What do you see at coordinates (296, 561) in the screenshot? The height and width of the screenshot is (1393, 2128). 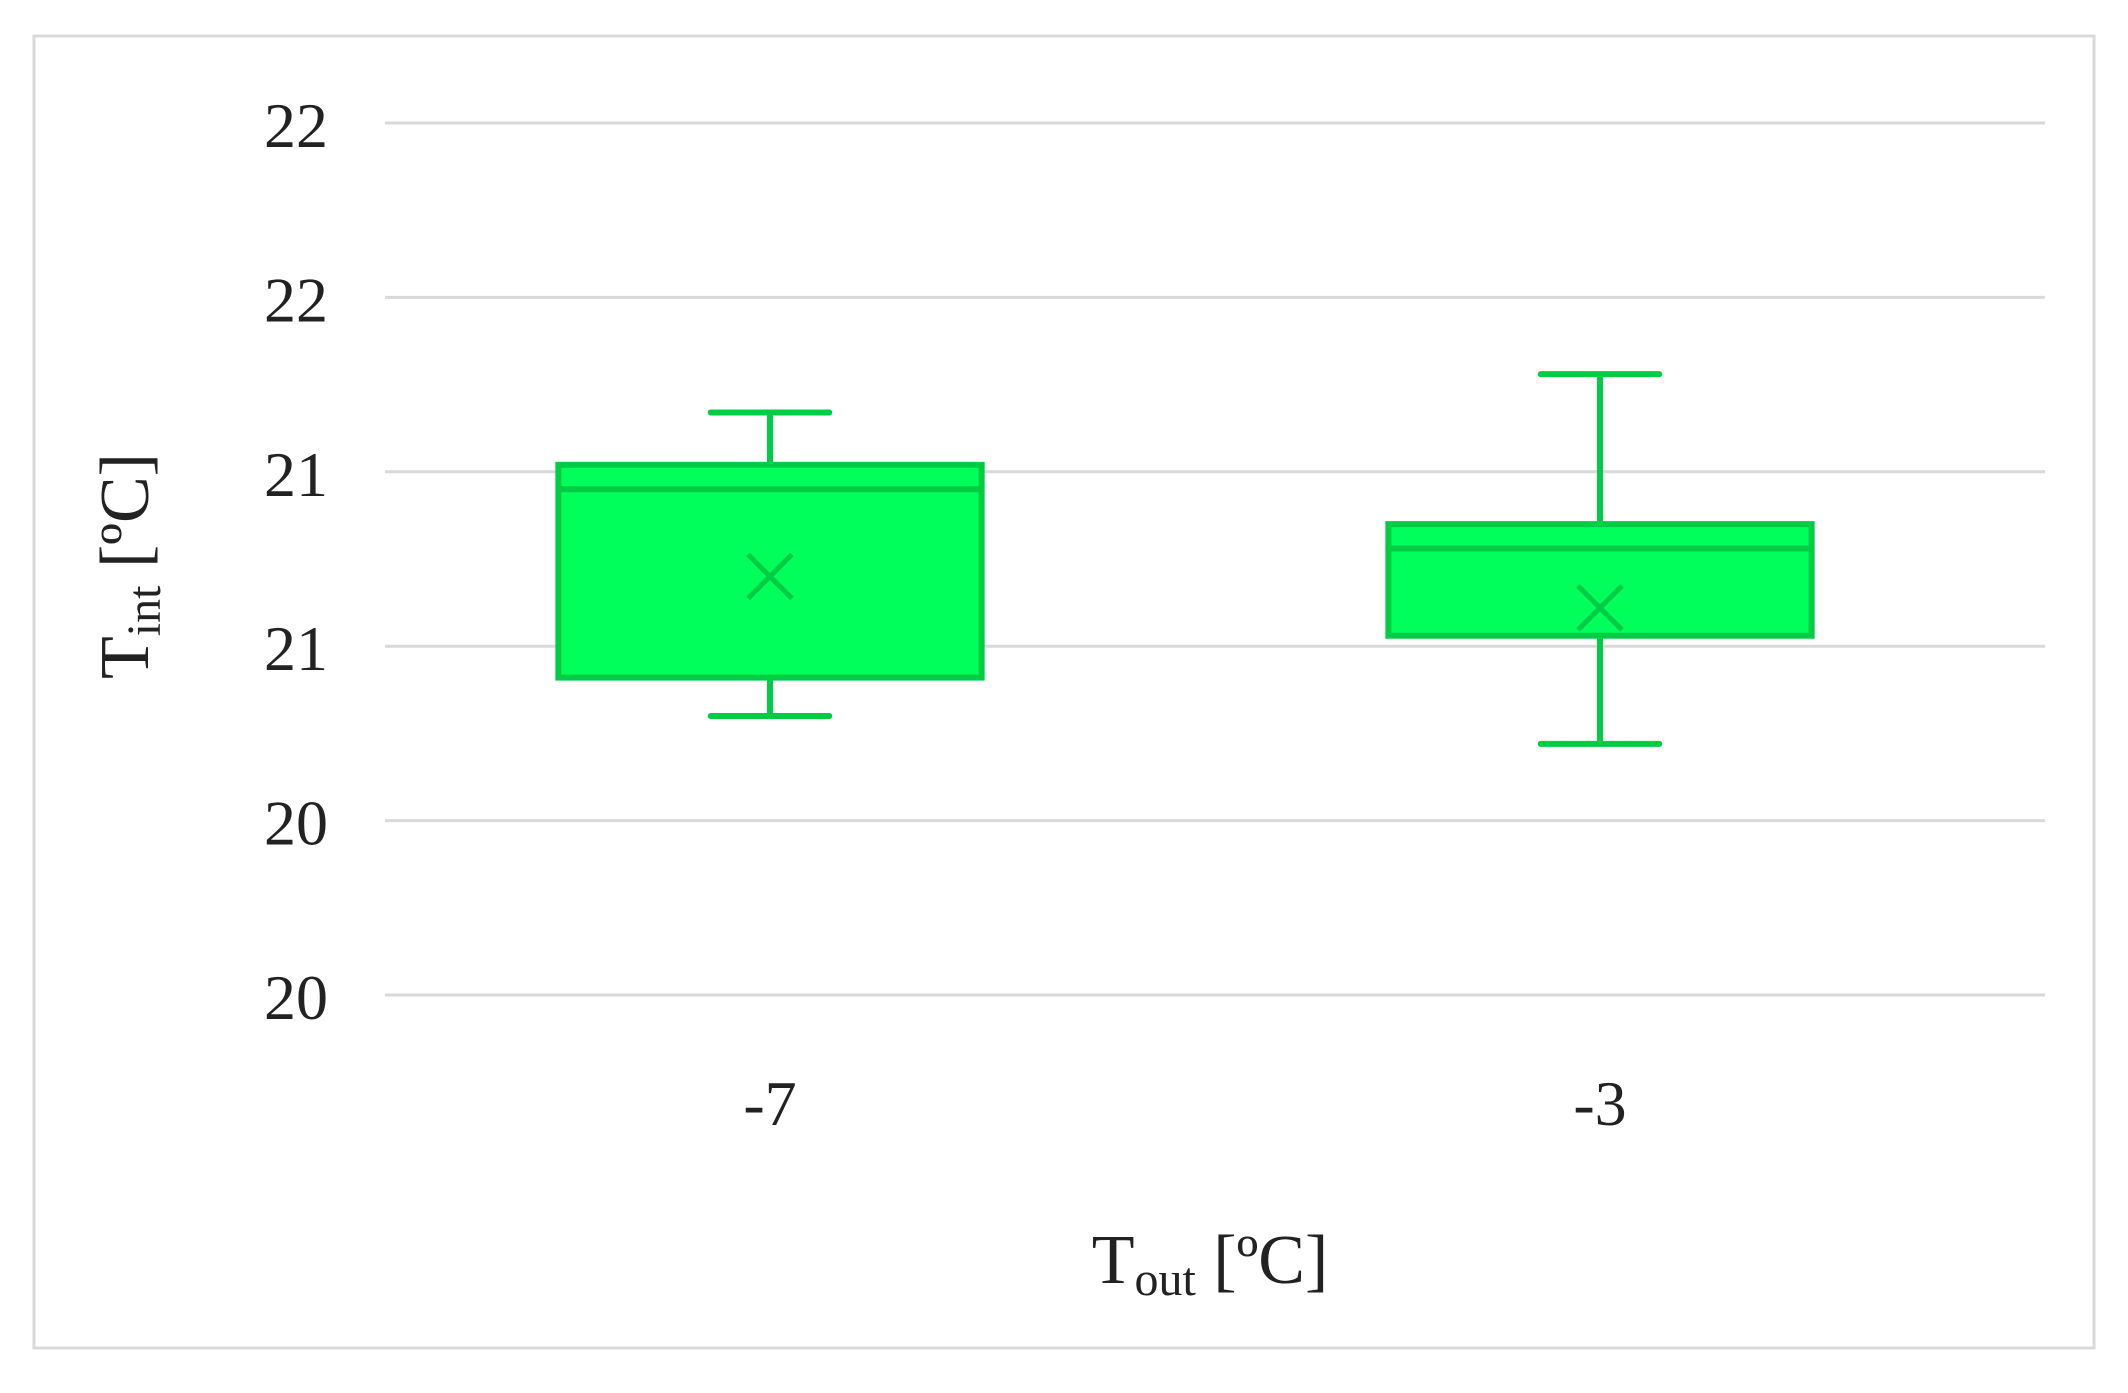 I see `y-tick-labels: 20 20 21 21 22 22` at bounding box center [296, 561].